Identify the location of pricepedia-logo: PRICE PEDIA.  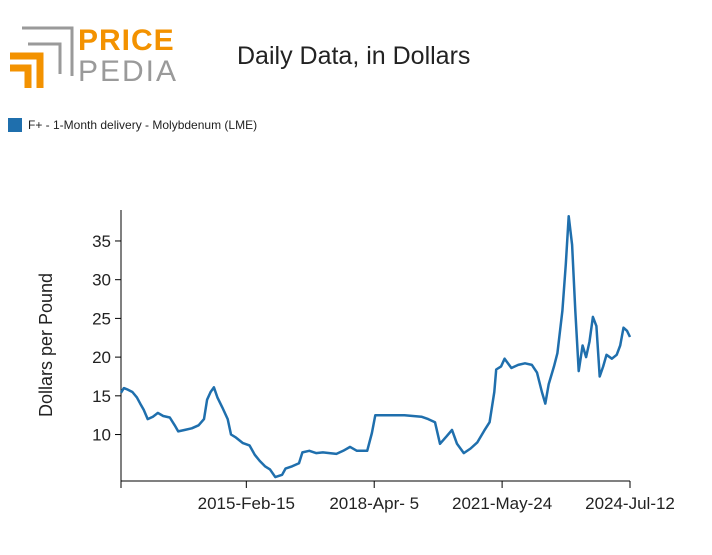
(92, 58).